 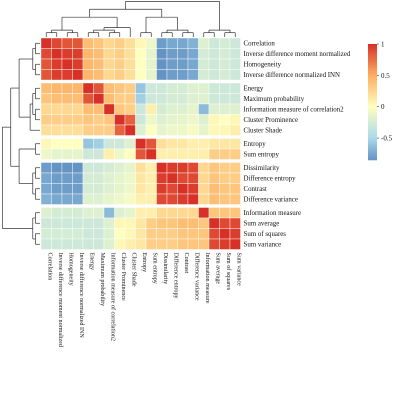 What do you see at coordinates (380, 100) in the screenshot?
I see `colorbar: 1 0.5 0 -0.5` at bounding box center [380, 100].